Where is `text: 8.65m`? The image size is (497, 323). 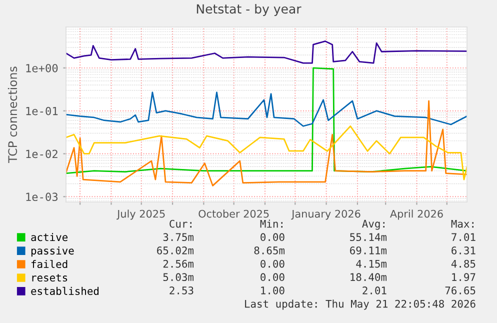
text: 8.65m is located at coordinates (269, 250).